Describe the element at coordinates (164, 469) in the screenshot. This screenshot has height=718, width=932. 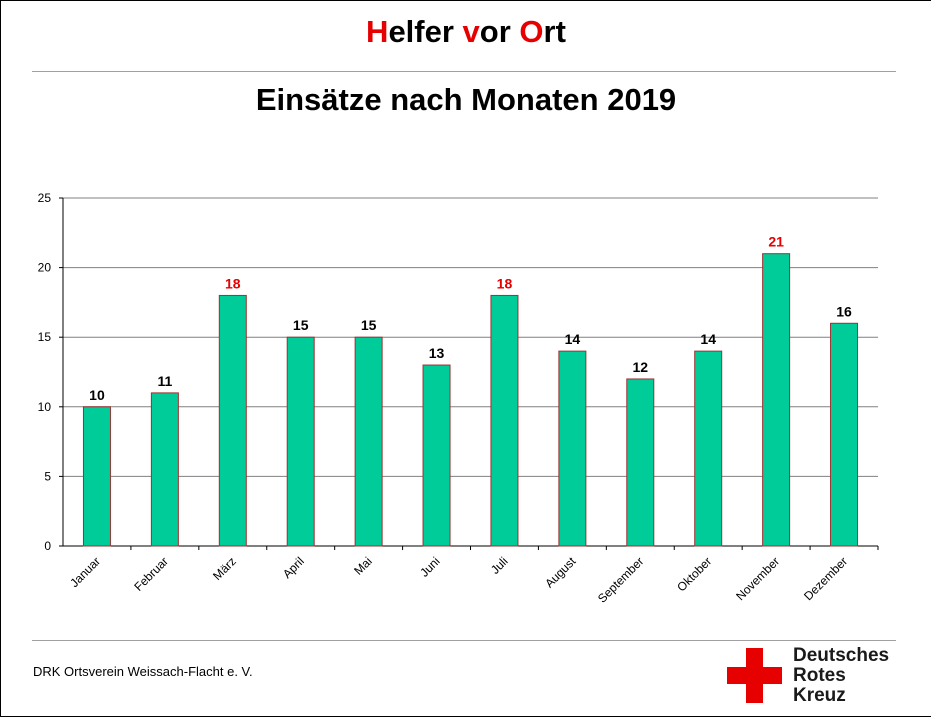
I see `bar-februar` at that location.